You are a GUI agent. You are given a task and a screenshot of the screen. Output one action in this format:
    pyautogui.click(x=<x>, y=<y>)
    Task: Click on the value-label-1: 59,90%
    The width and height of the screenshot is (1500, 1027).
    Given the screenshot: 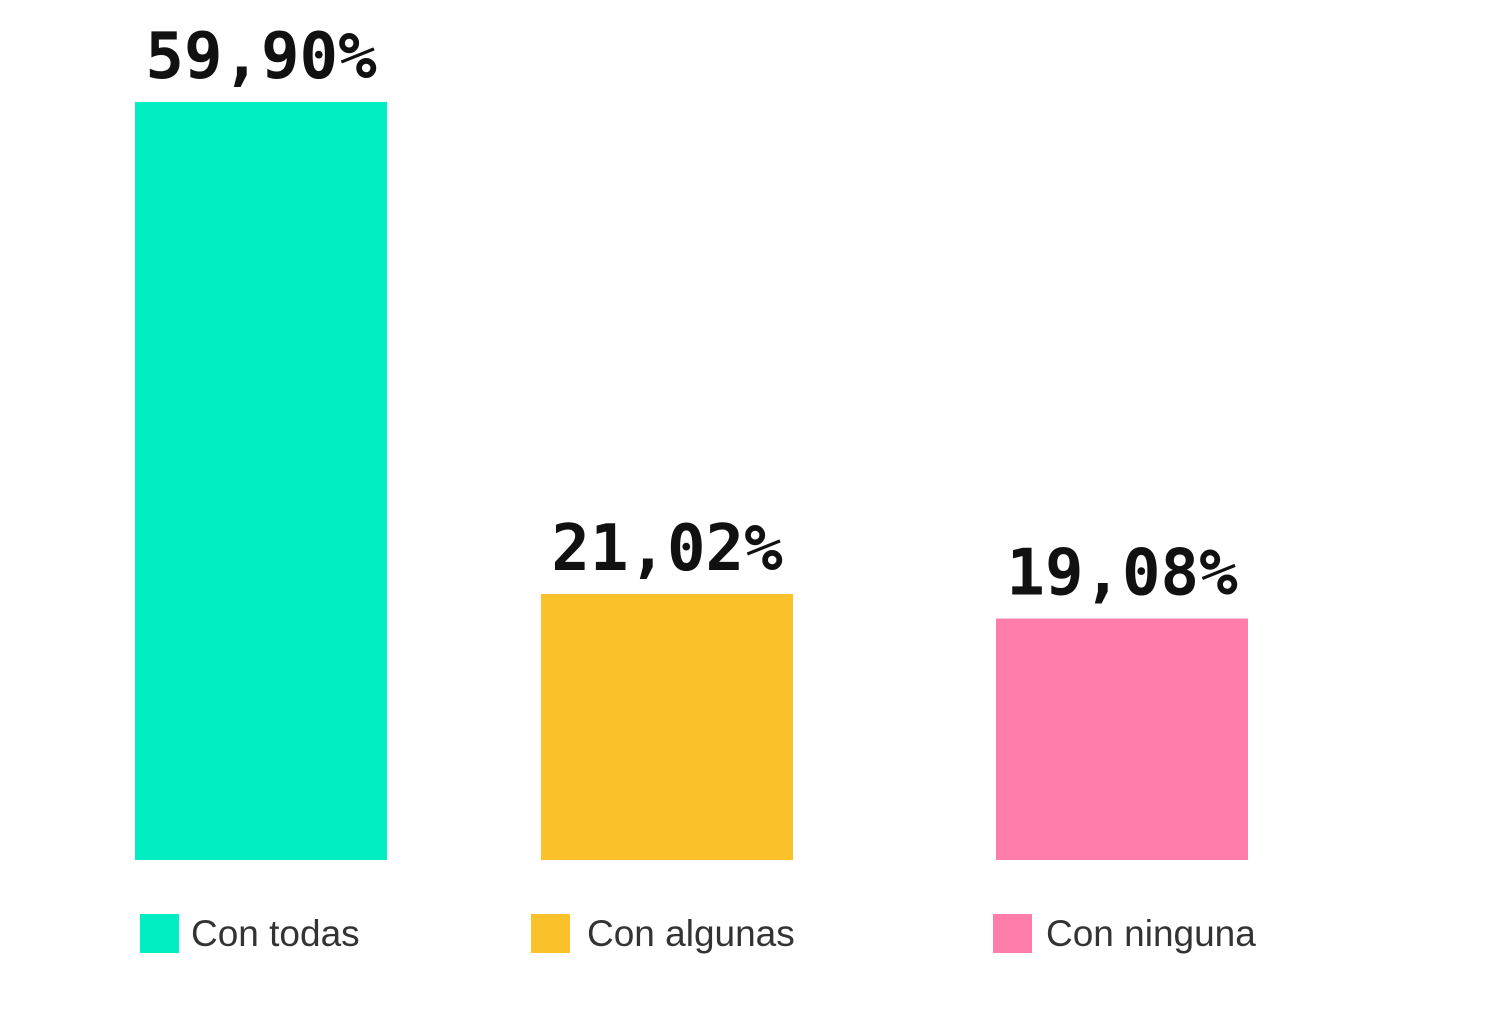 What is the action you would take?
    pyautogui.click(x=261, y=57)
    